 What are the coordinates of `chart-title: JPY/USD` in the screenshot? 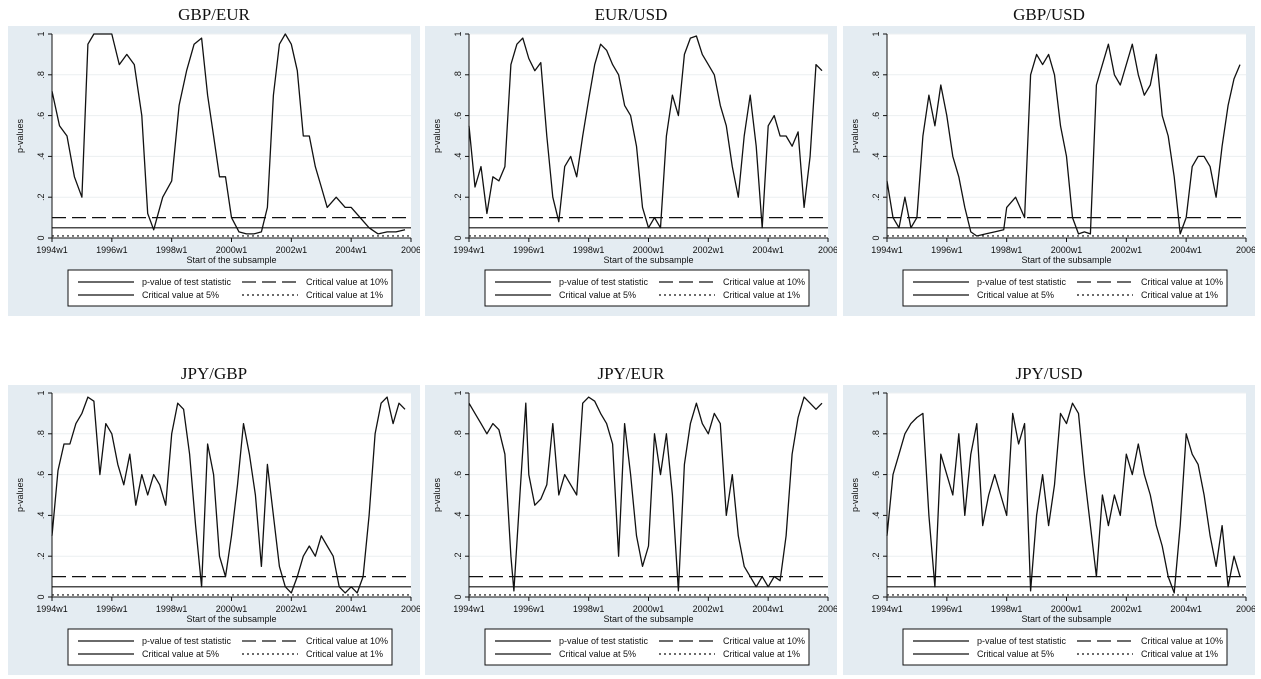 It's located at (1049, 373).